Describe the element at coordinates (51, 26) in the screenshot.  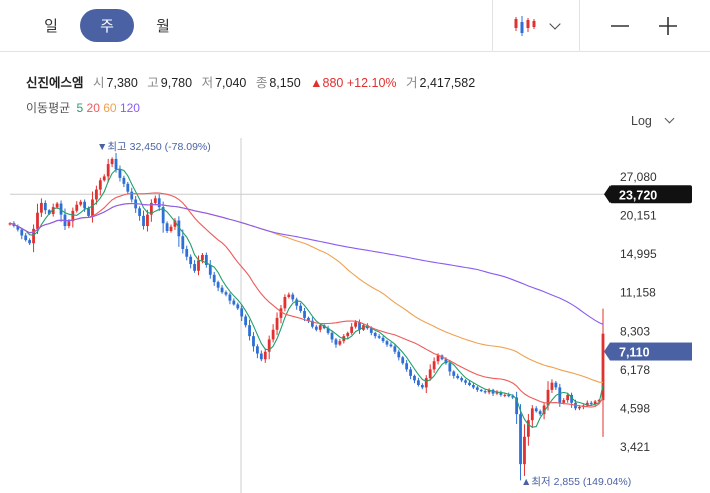
I see `tab-daily: 일` at that location.